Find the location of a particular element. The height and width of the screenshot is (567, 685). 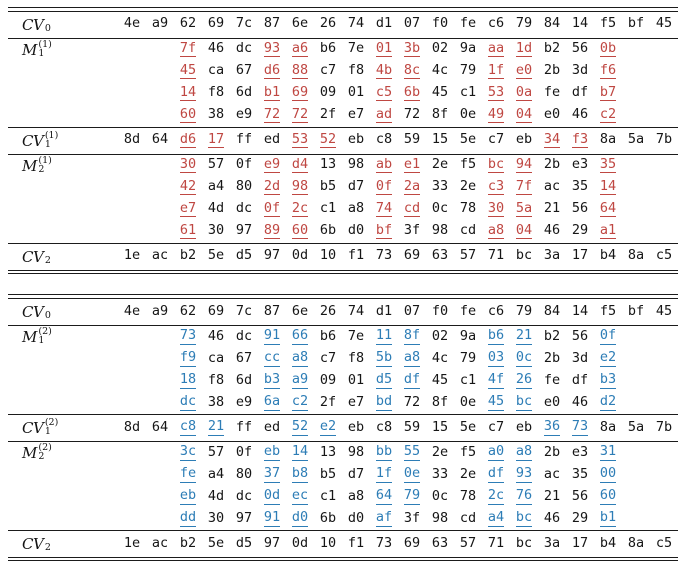

hex-byte-highlighted: 2a is located at coordinates (412, 186).